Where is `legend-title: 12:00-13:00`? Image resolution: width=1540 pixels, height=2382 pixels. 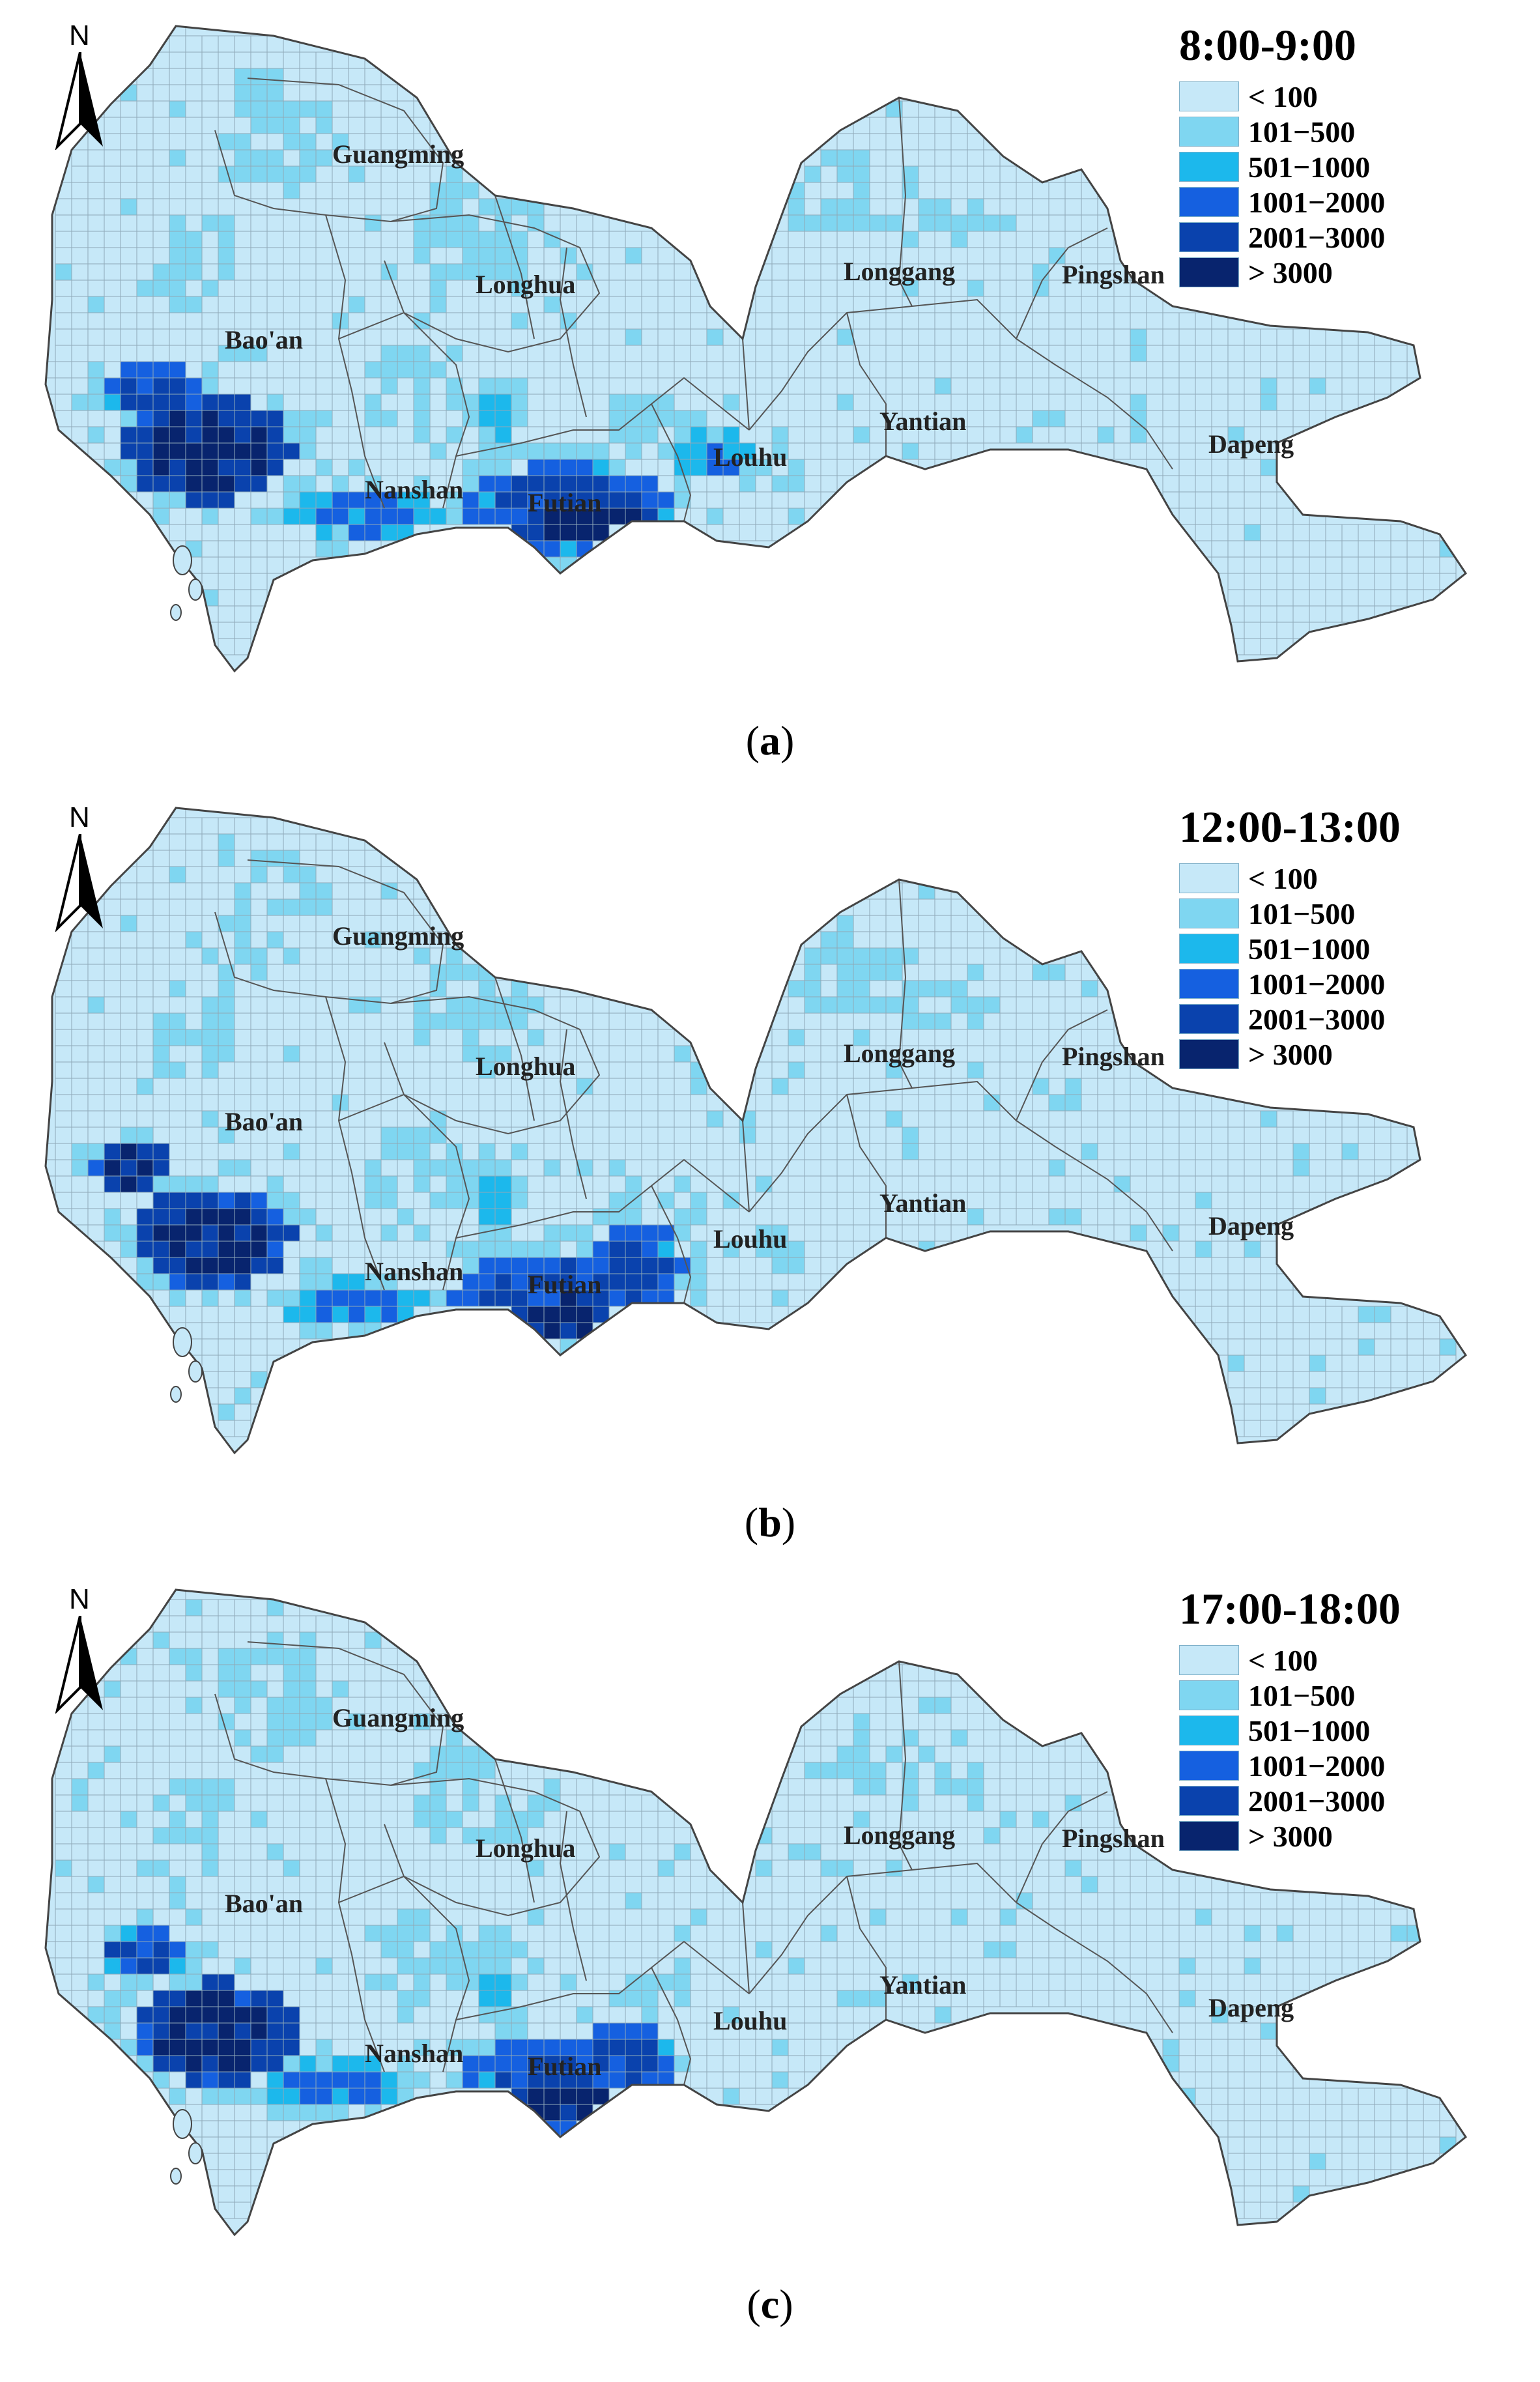
legend-title: 12:00-13:00 is located at coordinates (1290, 827).